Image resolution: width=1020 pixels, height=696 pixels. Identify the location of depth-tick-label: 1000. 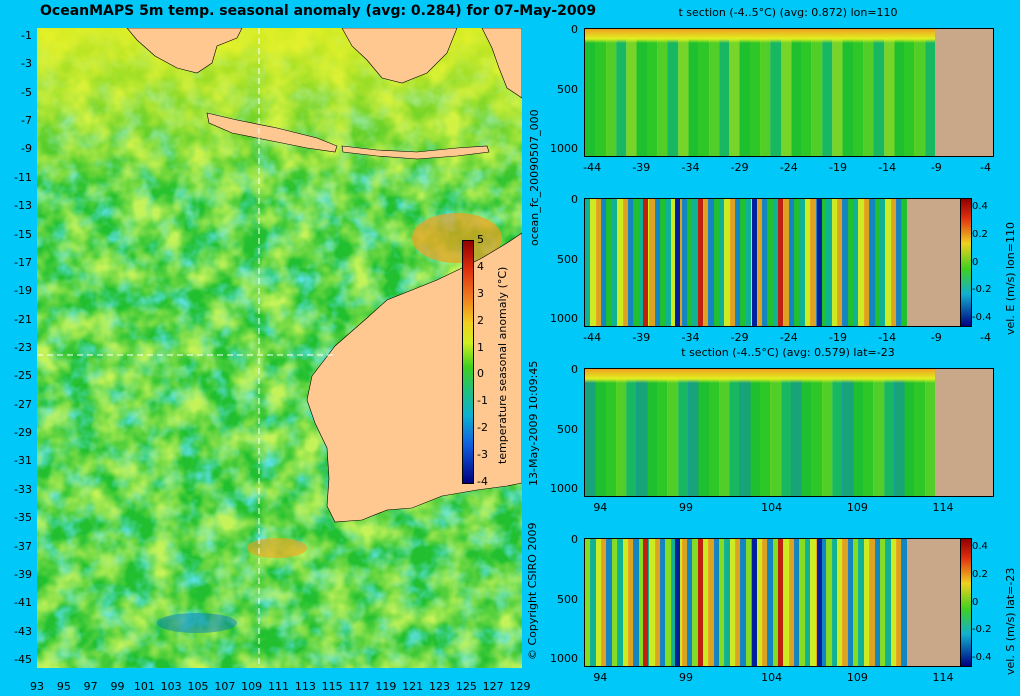
(564, 488).